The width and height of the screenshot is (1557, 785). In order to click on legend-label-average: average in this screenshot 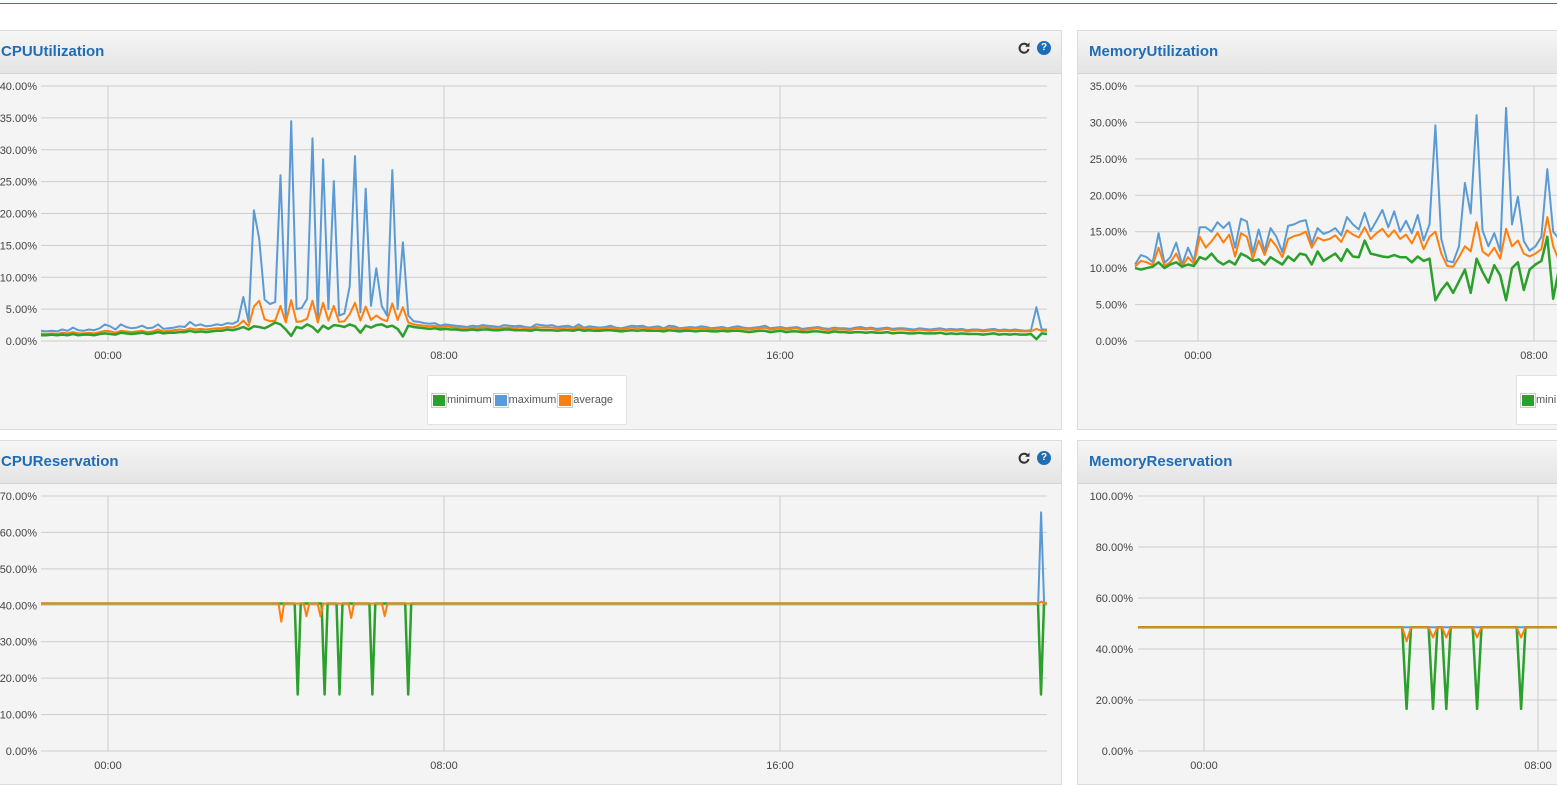, I will do `click(593, 400)`.